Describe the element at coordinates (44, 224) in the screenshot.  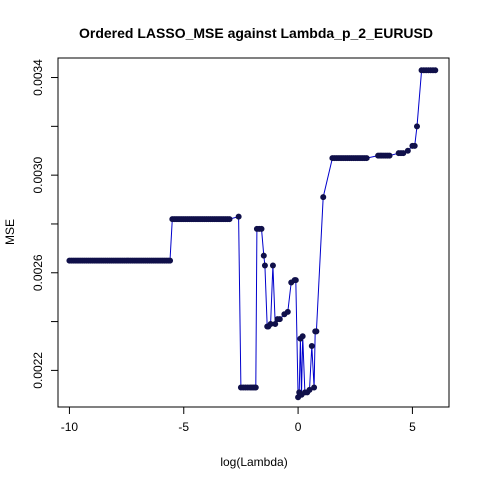
I see `y-axis: 0.0022 0.0026 0.0030 0.0034` at that location.